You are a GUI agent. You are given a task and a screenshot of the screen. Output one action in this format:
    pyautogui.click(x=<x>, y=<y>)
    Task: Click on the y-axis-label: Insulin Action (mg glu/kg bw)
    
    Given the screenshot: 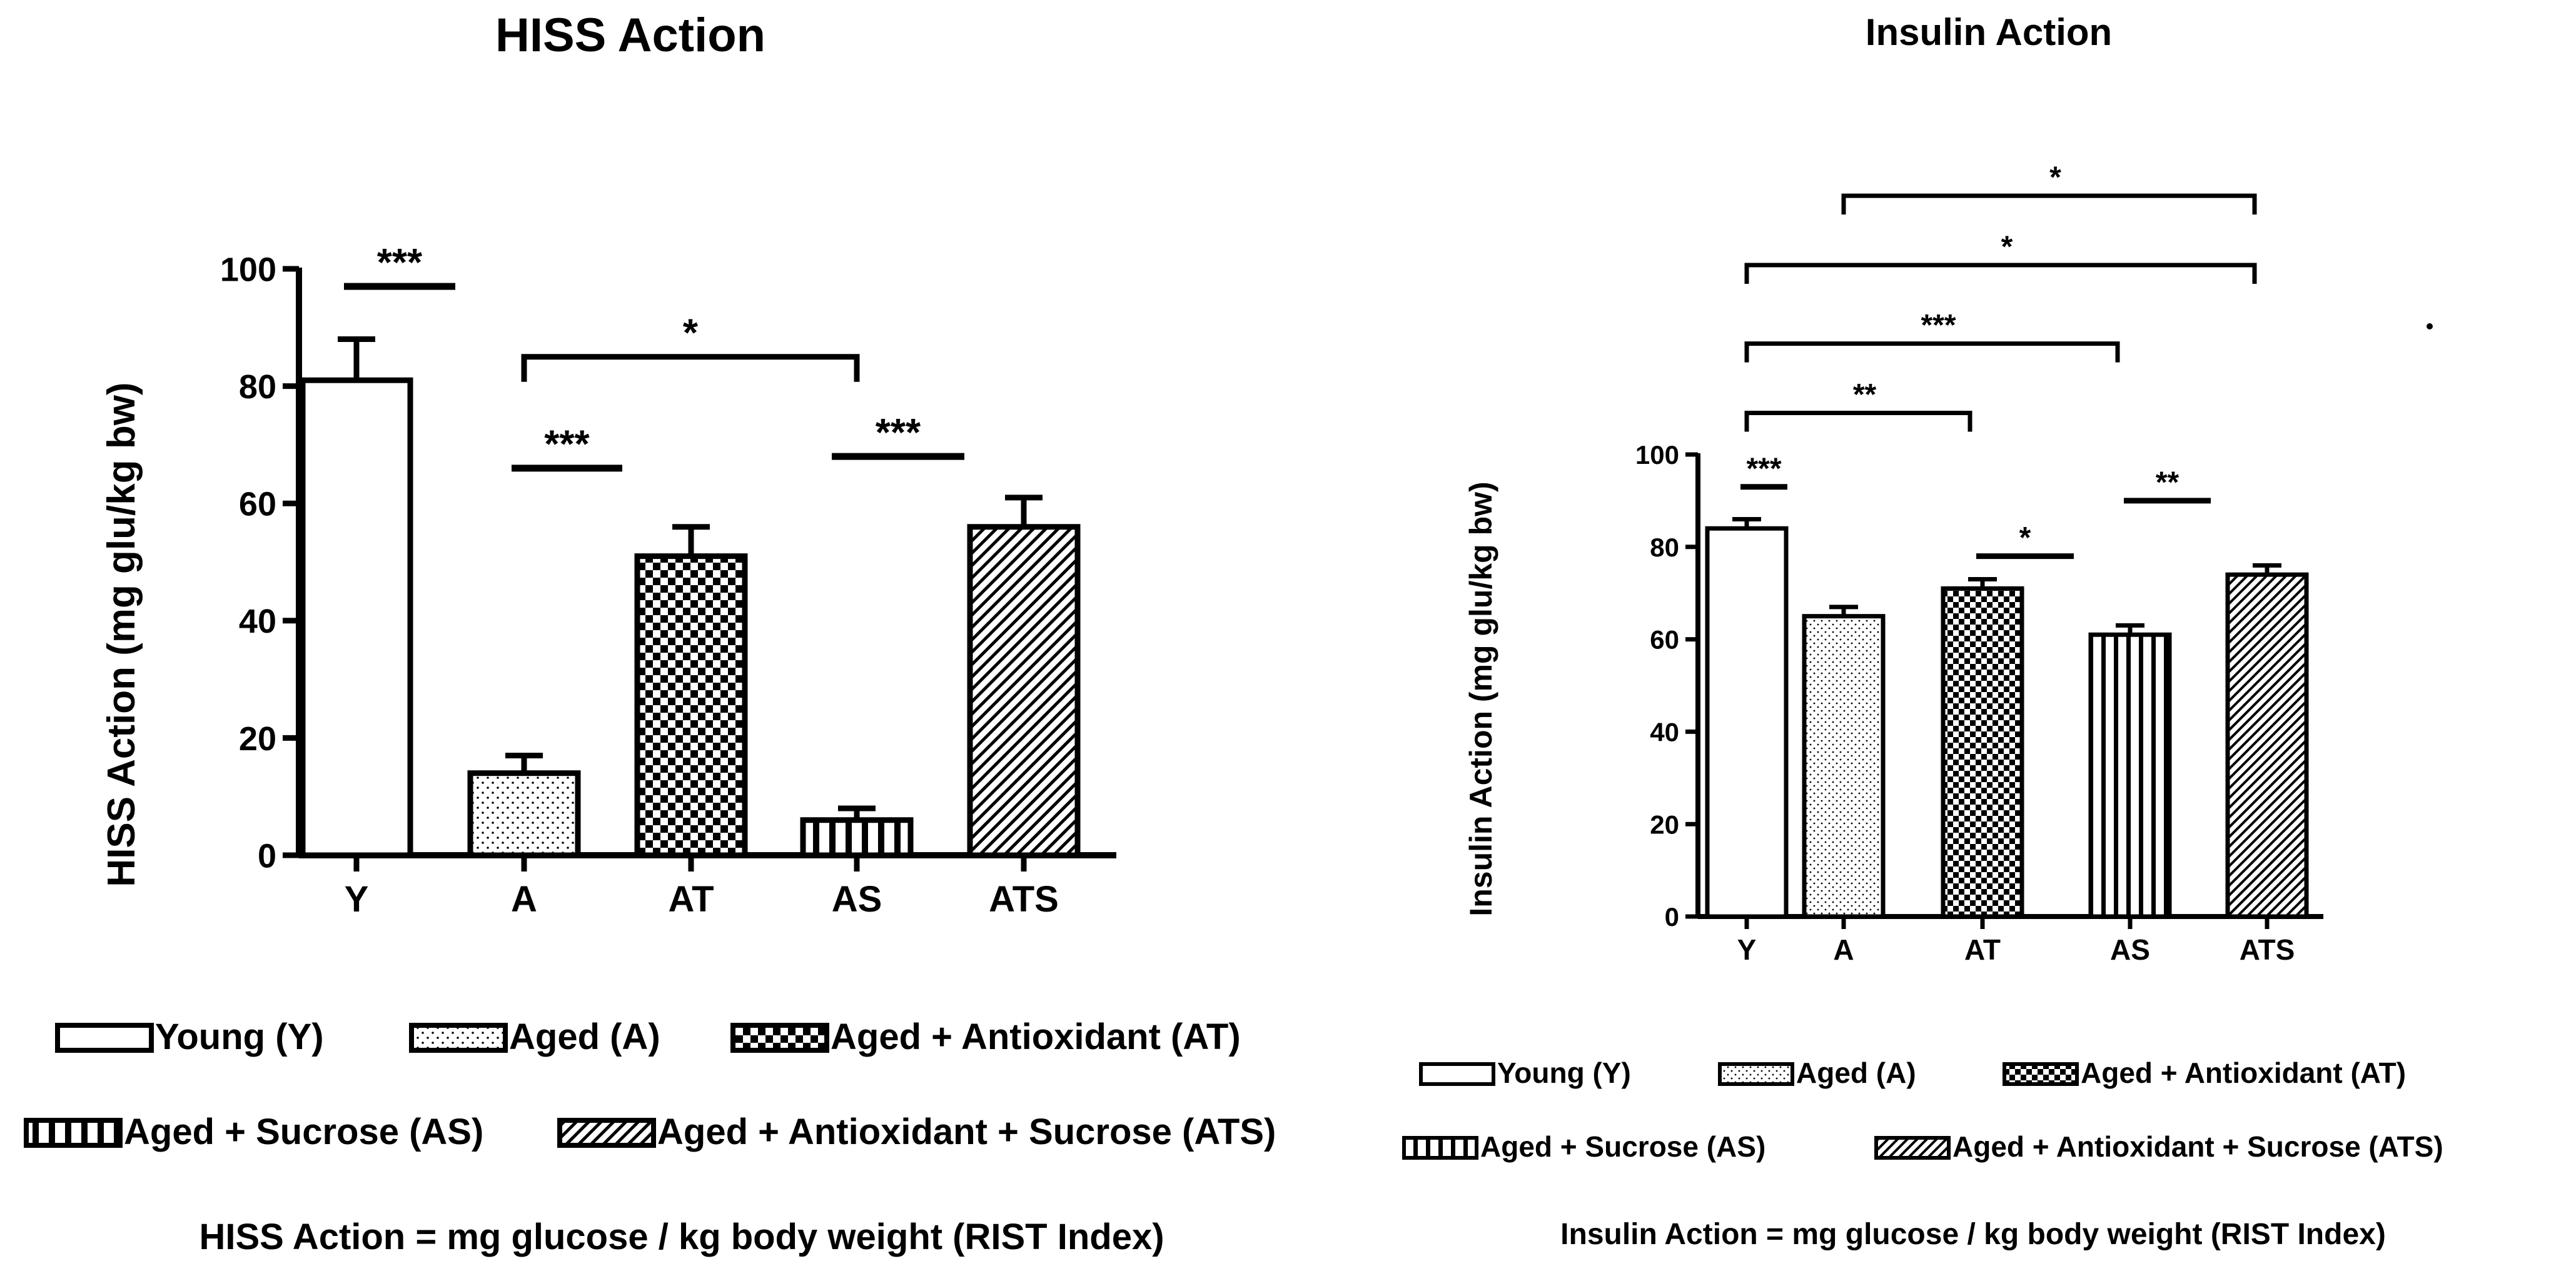 What is the action you would take?
    pyautogui.click(x=1481, y=698)
    